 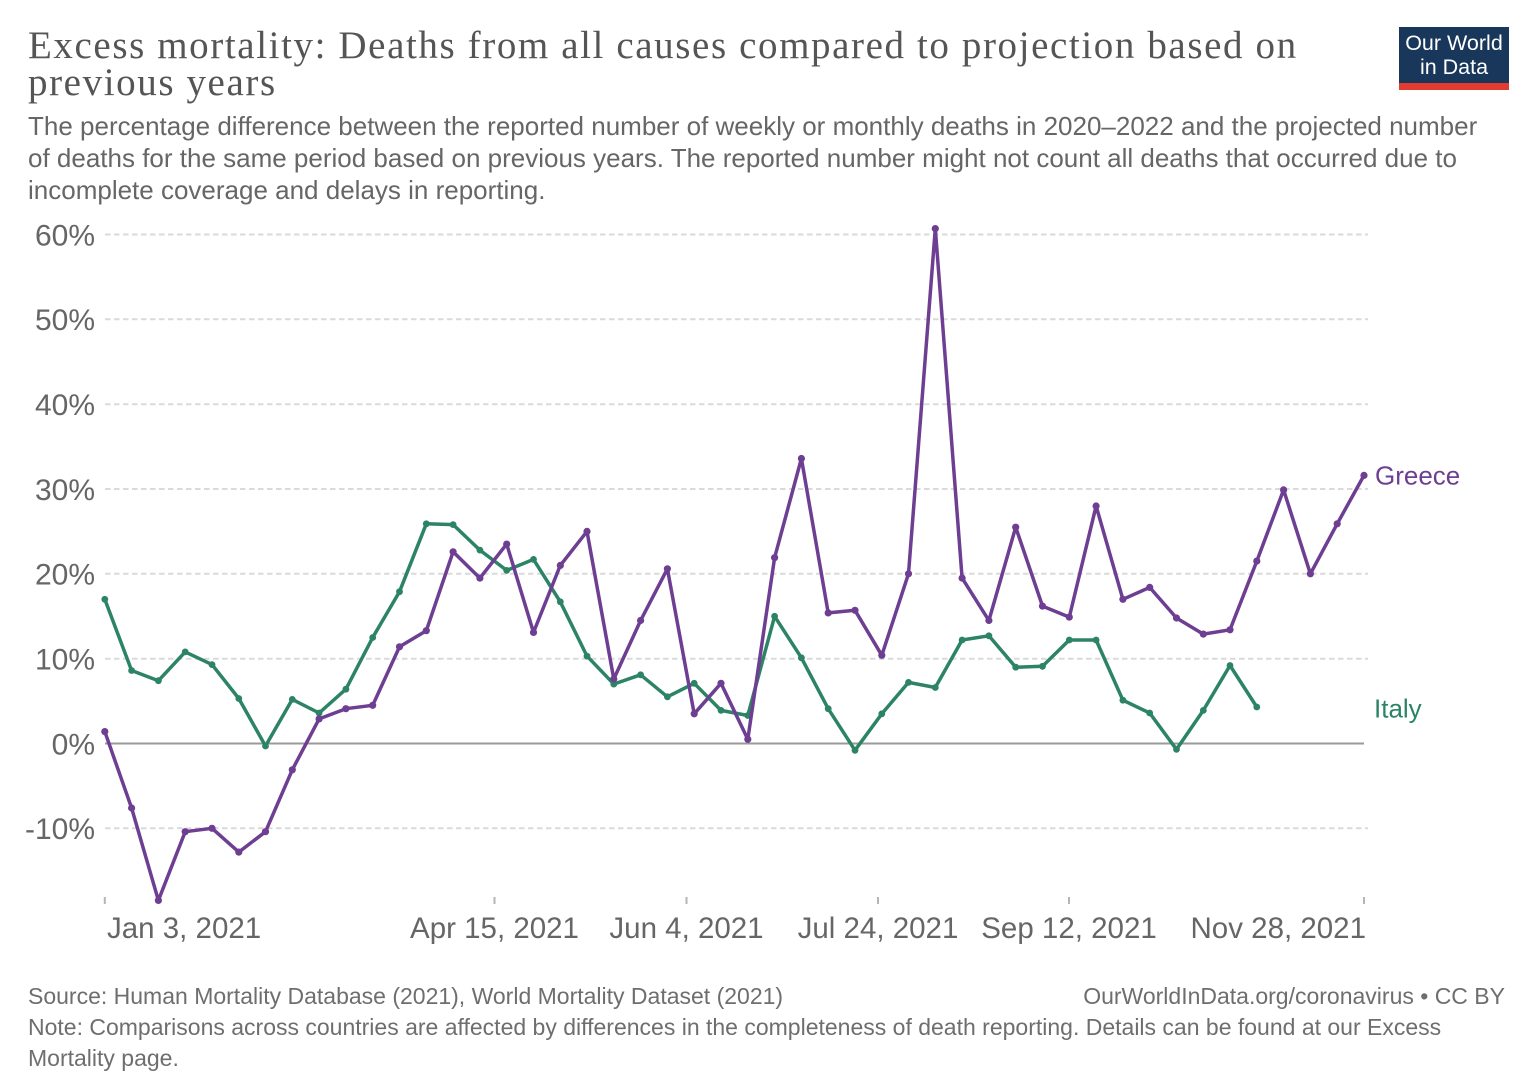 I want to click on svg-text: 50%, so click(x=65, y=320).